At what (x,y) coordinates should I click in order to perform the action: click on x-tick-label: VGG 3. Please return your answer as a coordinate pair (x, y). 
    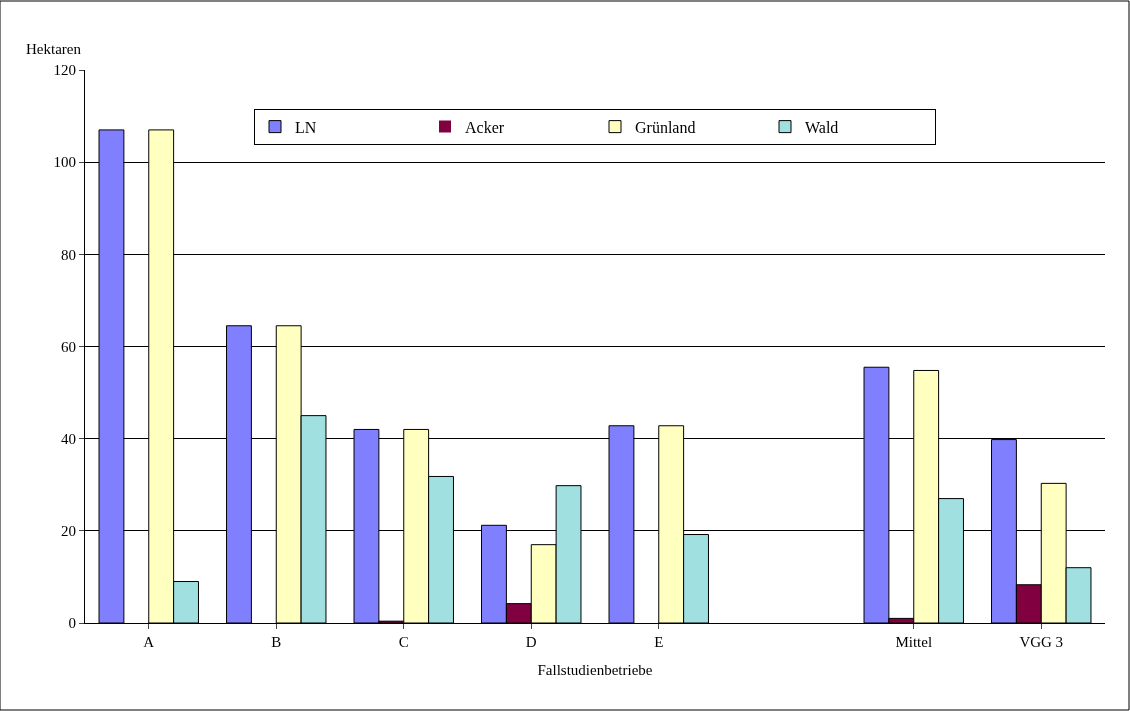
    Looking at the image, I should click on (1041, 642).